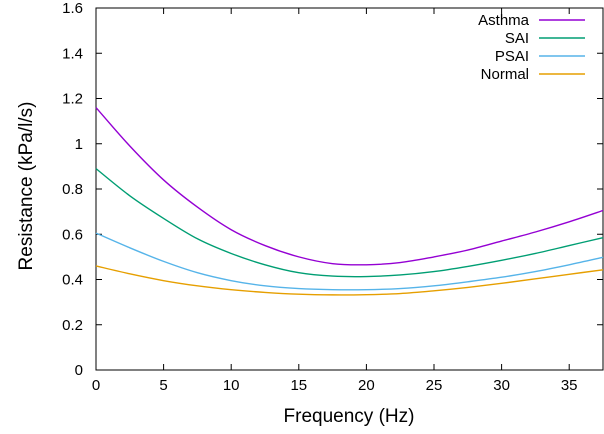 The height and width of the screenshot is (434, 604). Describe the element at coordinates (501, 385) in the screenshot. I see `x-tick-label: 30` at that location.